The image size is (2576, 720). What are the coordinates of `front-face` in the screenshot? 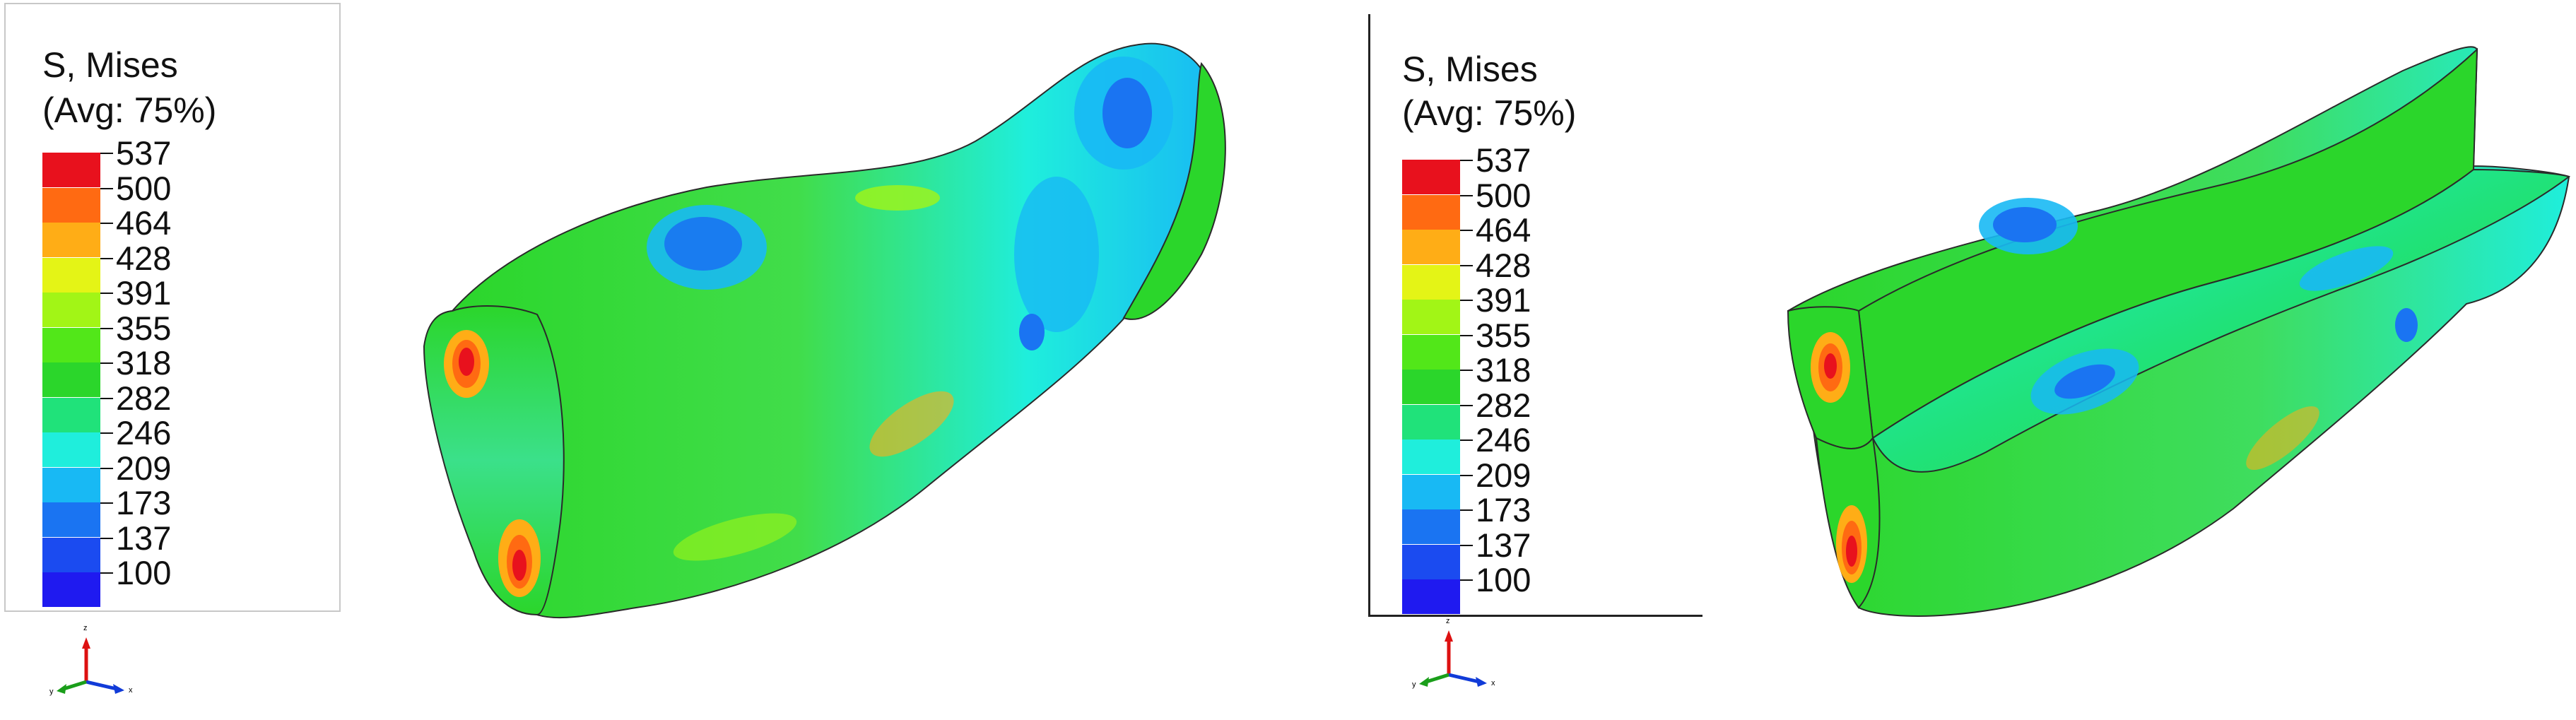 It's located at (494, 460).